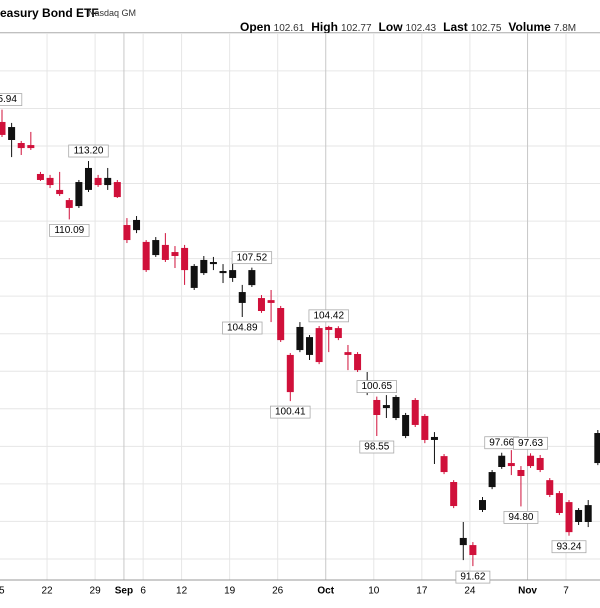 This screenshot has height=608, width=600. I want to click on data-label: 94.80, so click(520, 517).